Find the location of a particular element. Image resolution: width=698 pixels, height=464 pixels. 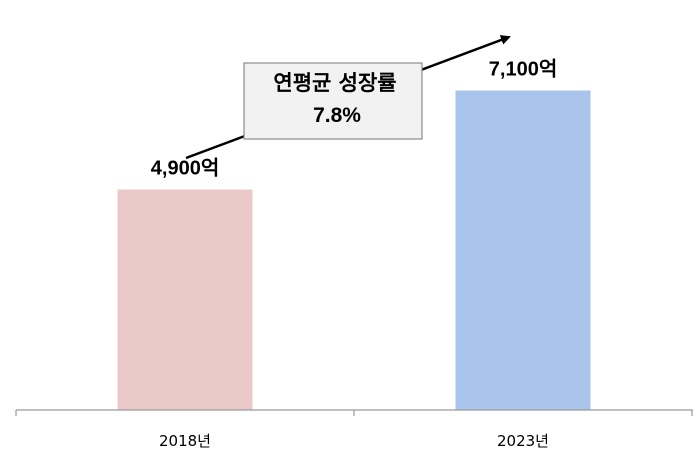

bar-2023 is located at coordinates (523, 251).